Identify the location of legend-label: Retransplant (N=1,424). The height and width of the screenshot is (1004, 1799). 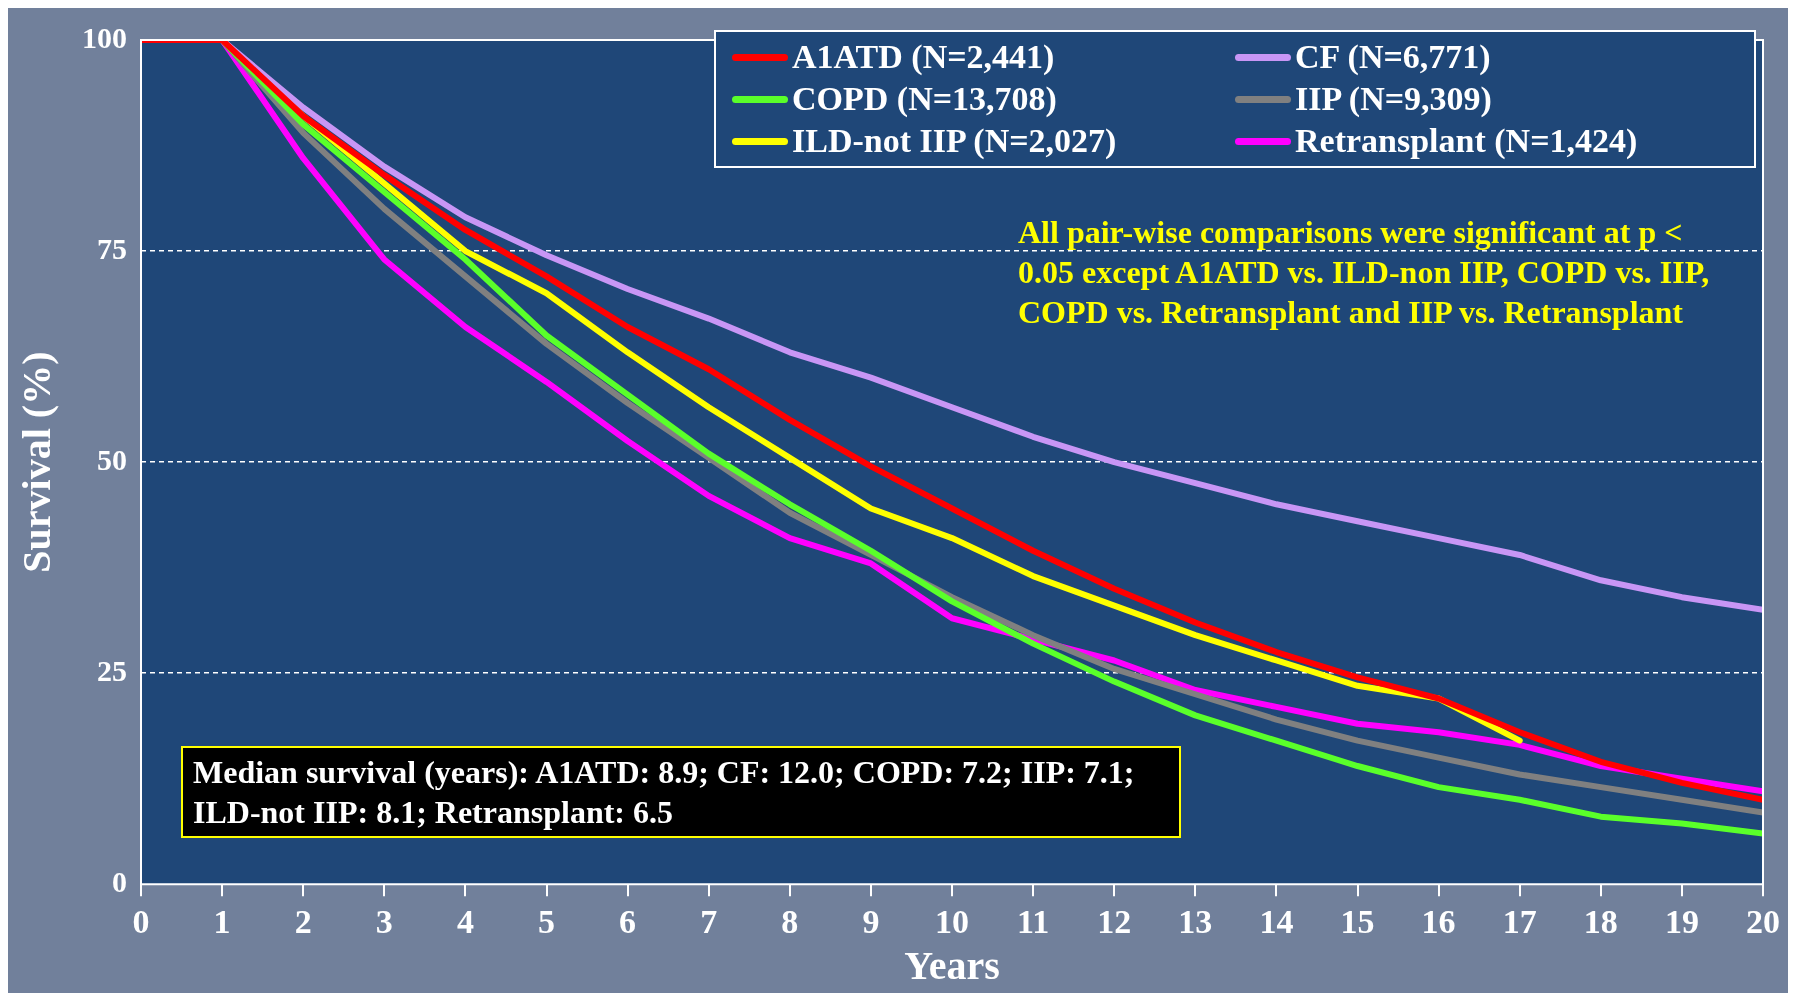
(1466, 141).